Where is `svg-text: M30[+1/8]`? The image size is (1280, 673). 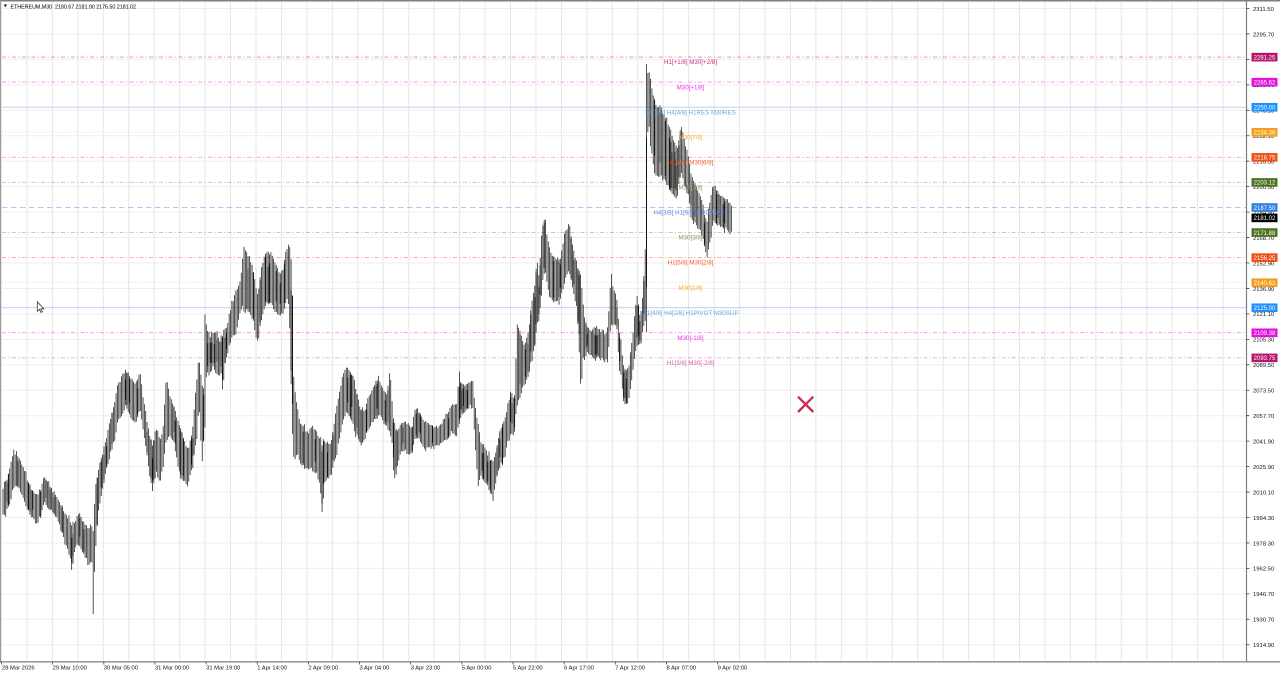 svg-text: M30[+1/8] is located at coordinates (691, 87).